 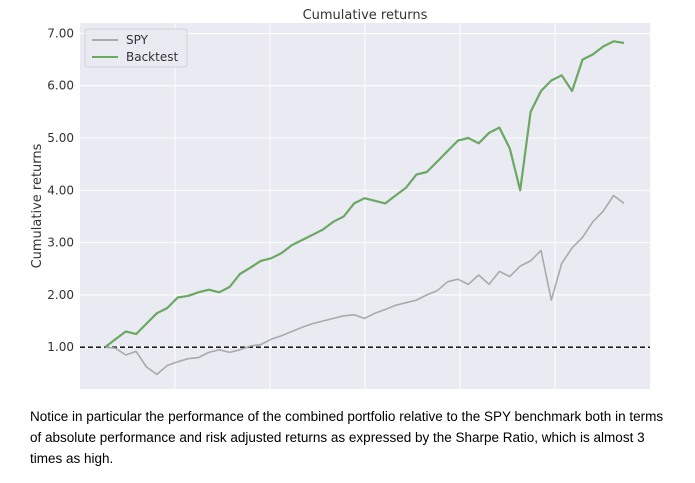 I want to click on legend: SPY Backtest, so click(x=136, y=48).